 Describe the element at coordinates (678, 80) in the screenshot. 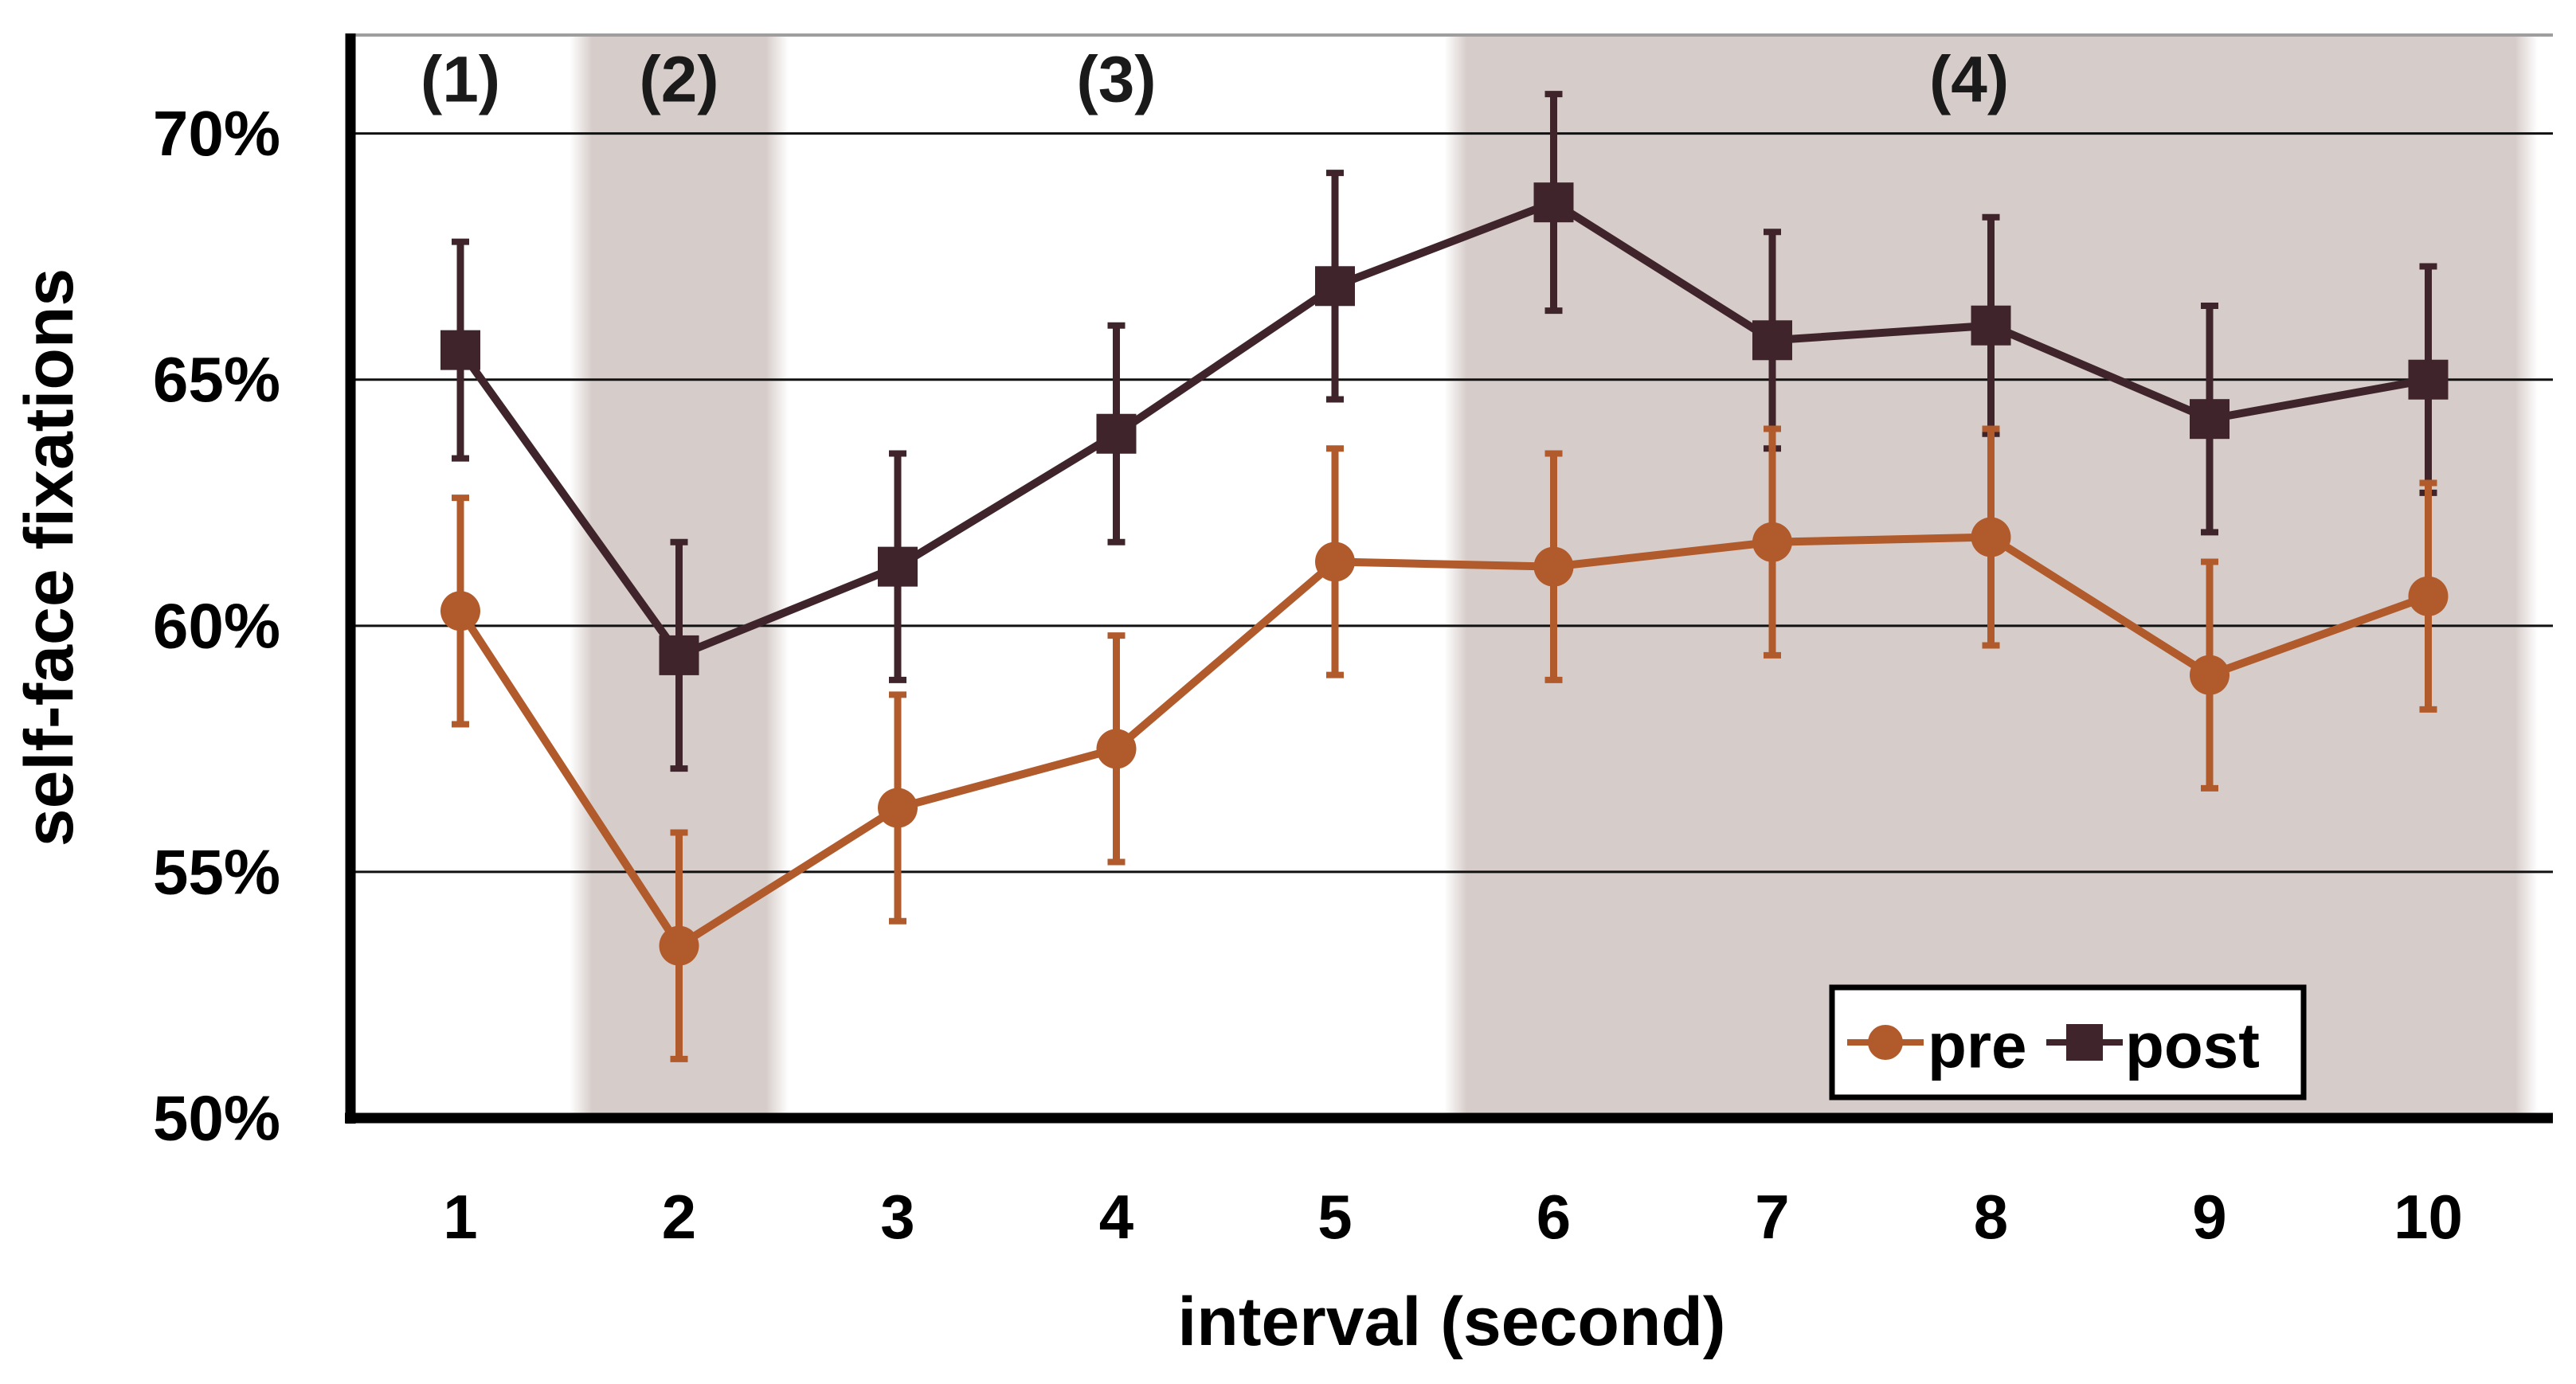

I see `annotation-2: (2)` at that location.